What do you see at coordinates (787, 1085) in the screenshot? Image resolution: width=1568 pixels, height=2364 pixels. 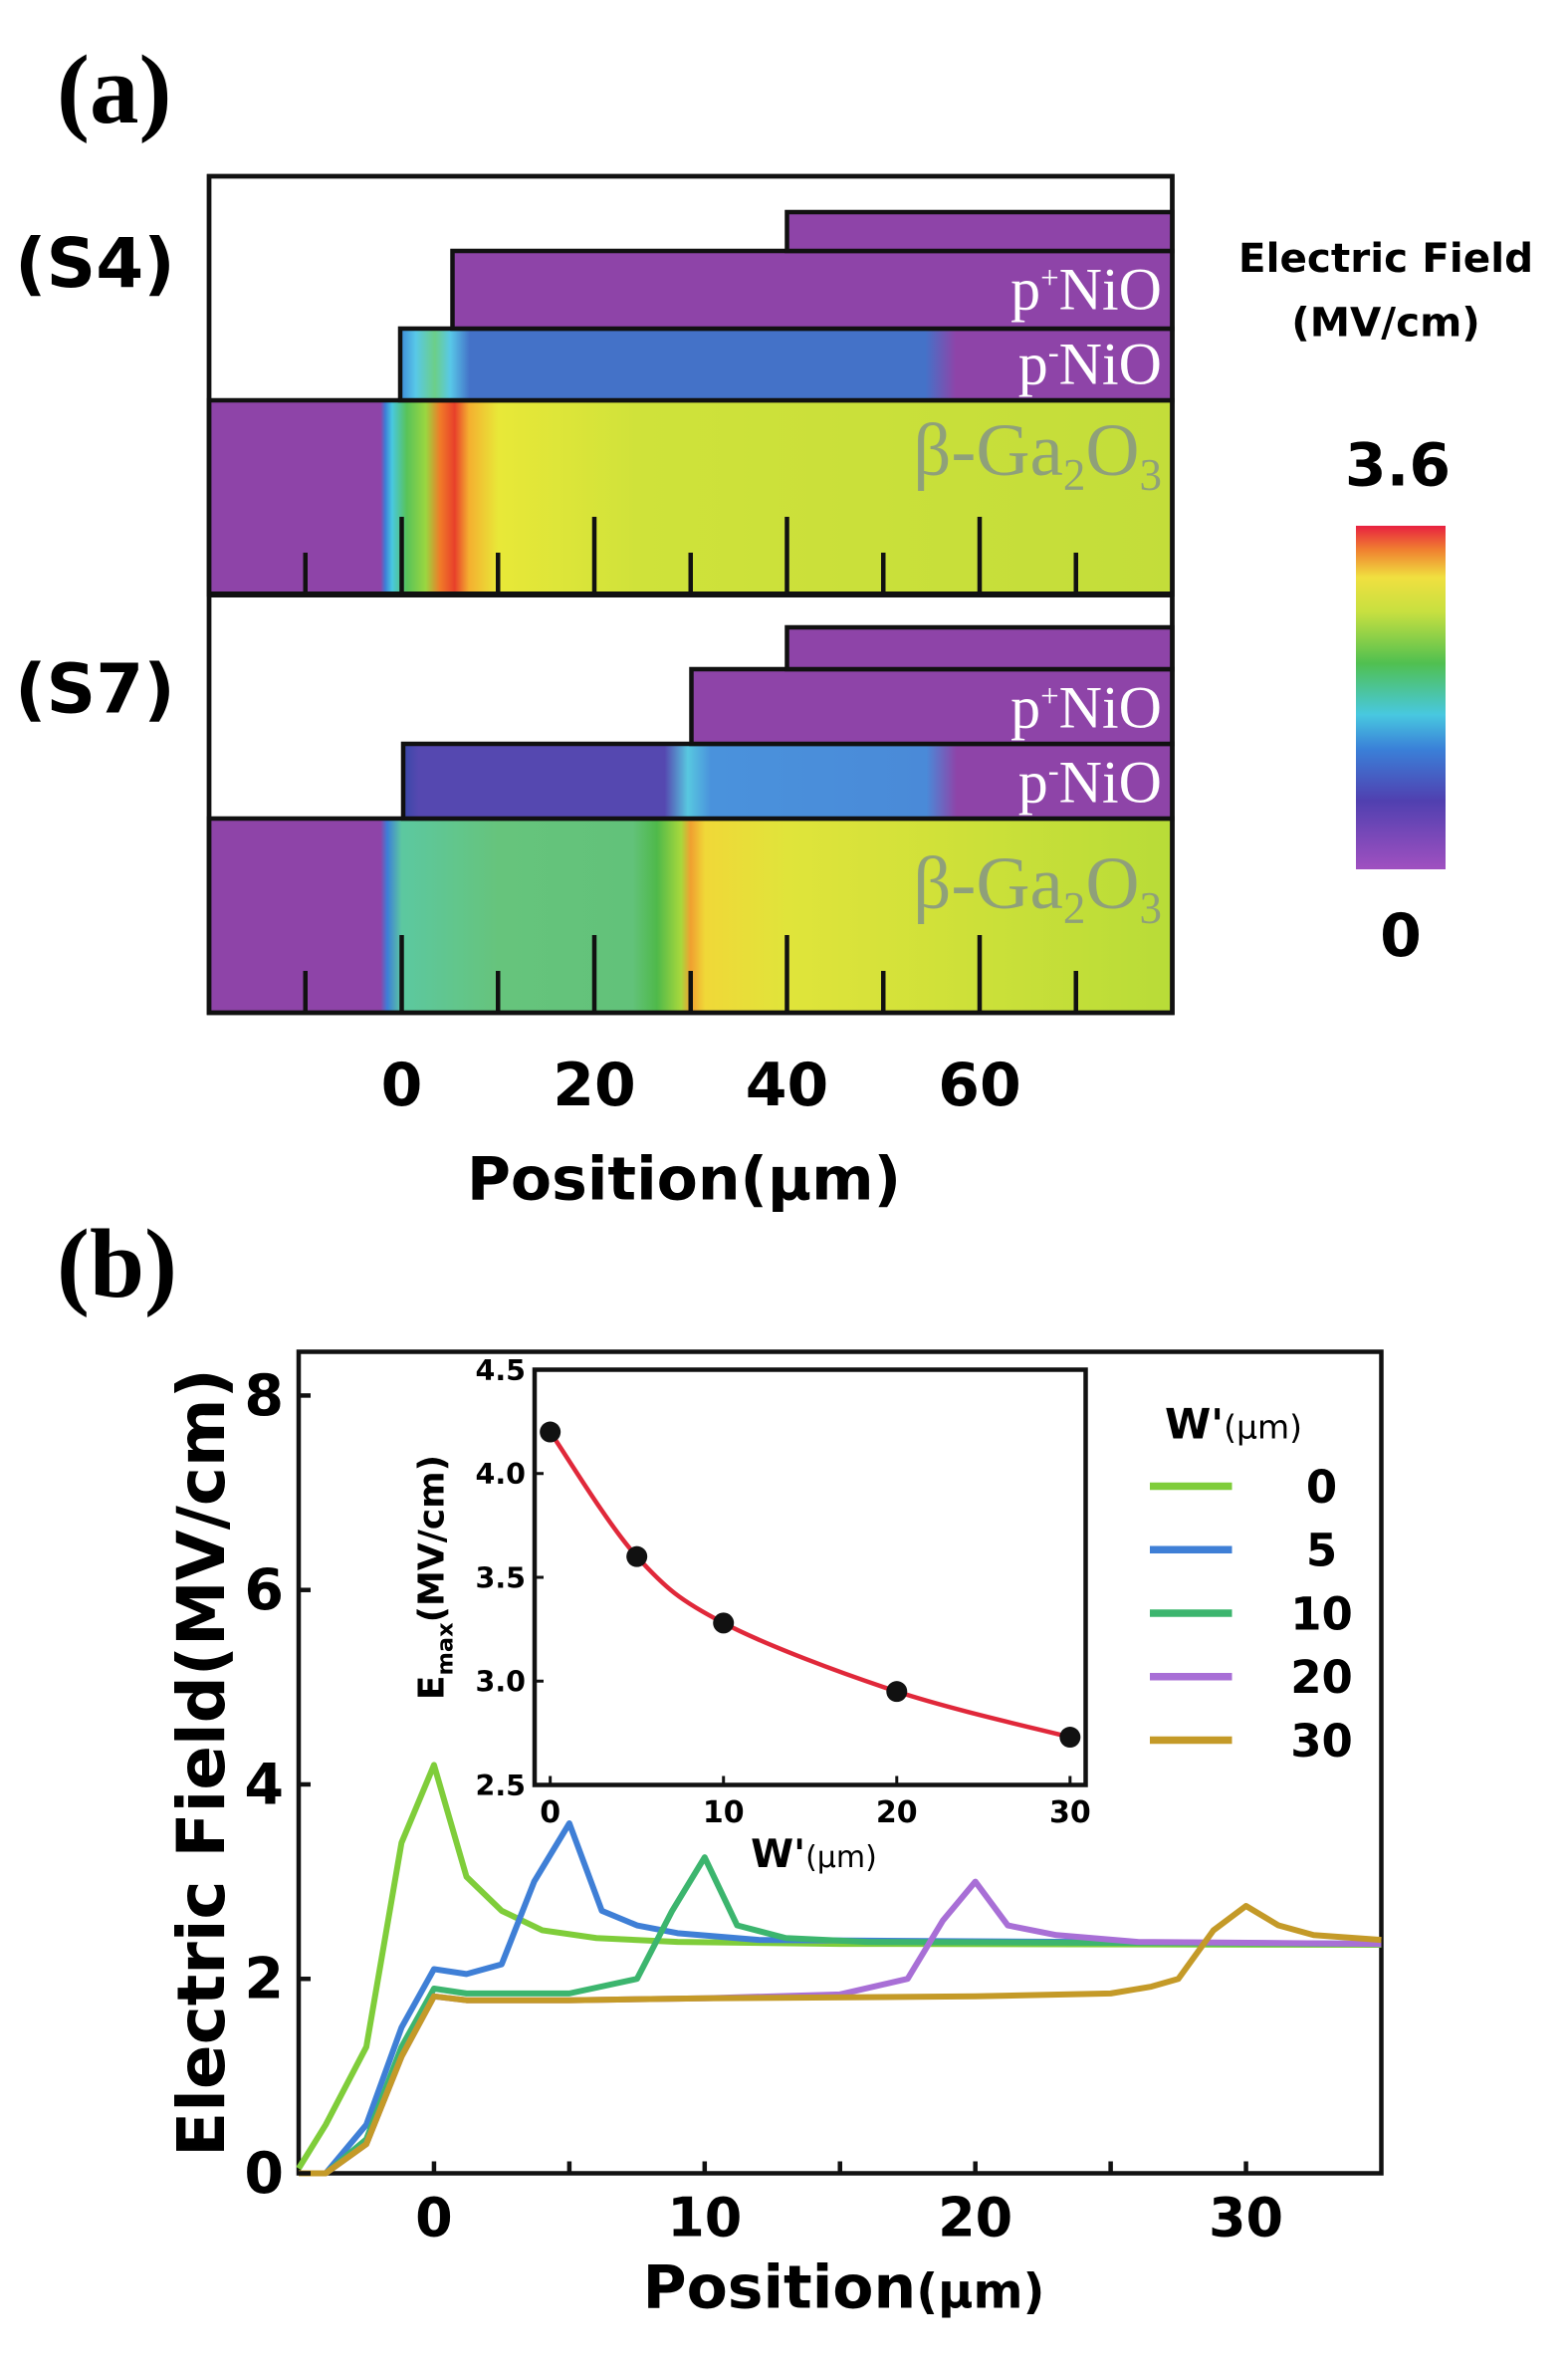 I see `x-tick-label: 40` at bounding box center [787, 1085].